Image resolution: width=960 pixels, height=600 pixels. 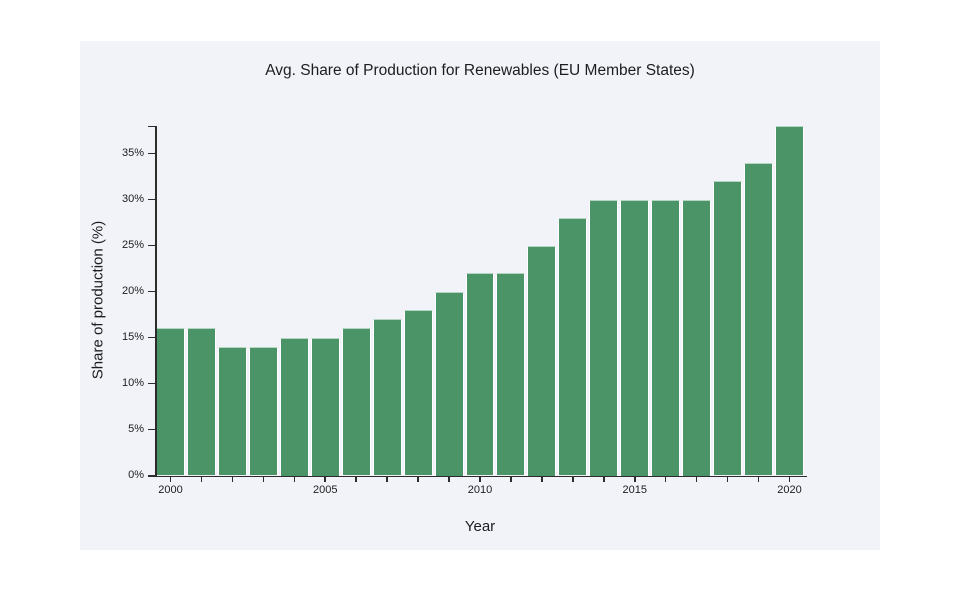 I want to click on y-tick-label-20: 20%, so click(x=132, y=291).